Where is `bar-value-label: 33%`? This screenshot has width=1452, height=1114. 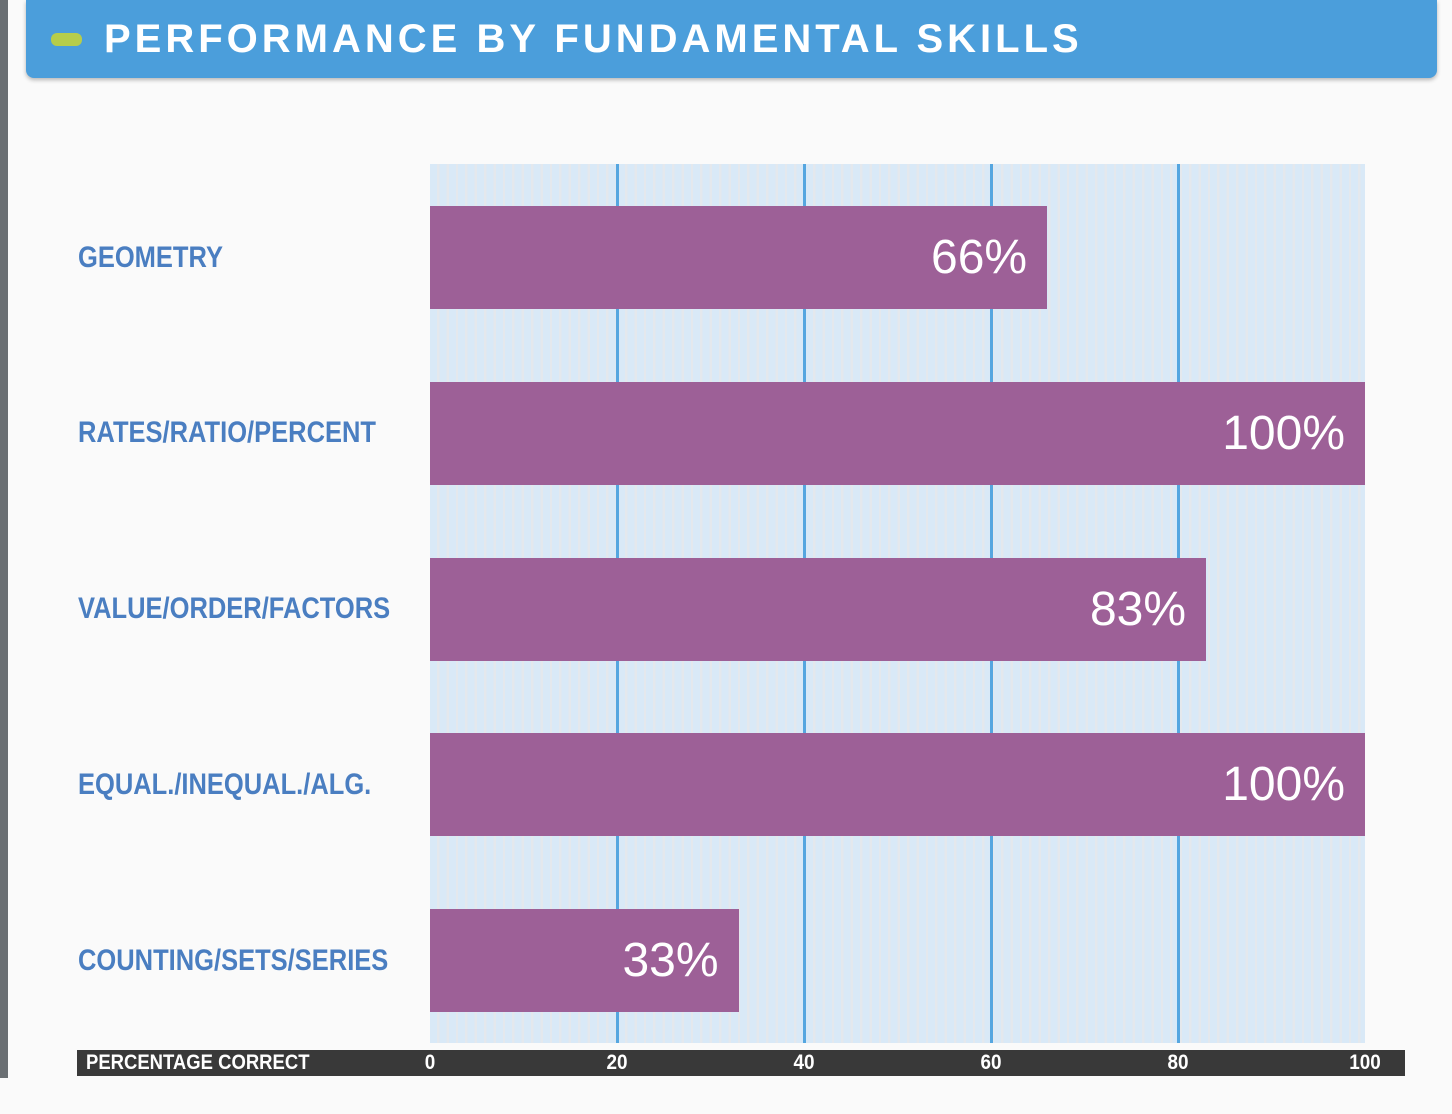
bar-value-label: 33% is located at coordinates (670, 961).